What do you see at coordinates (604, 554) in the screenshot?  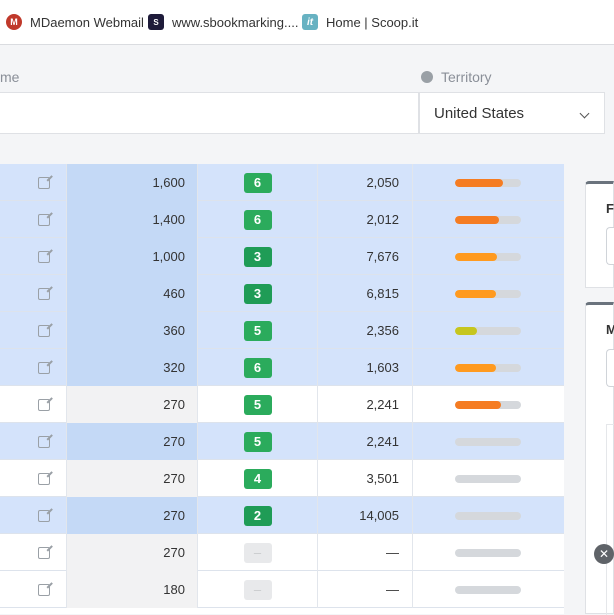 I see `close-icon: ✕` at bounding box center [604, 554].